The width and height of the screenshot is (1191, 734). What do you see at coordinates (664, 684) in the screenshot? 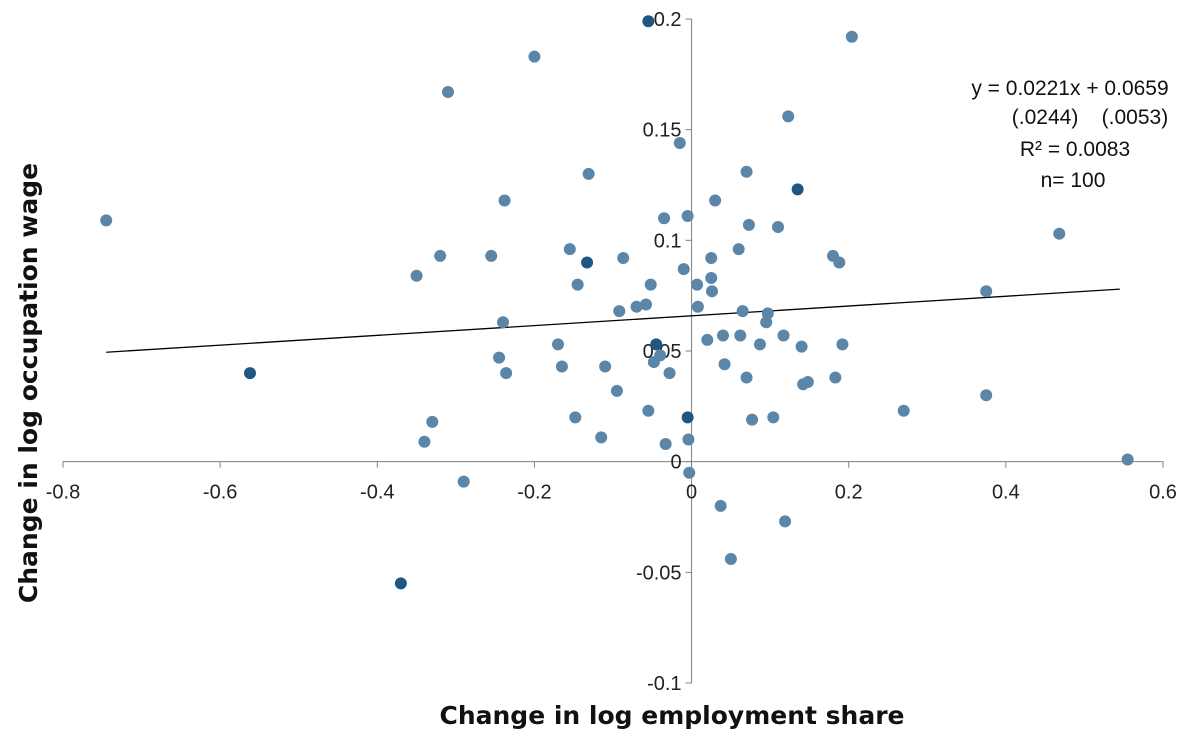
I see `y-tick-label: -0.1` at bounding box center [664, 684].